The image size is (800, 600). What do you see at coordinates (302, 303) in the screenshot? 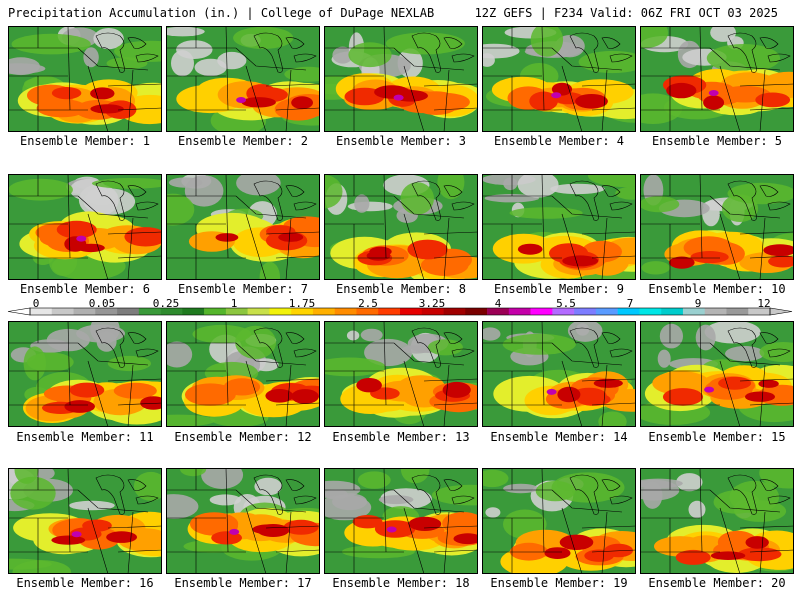
I see `colorbar-tick-label: 1.75` at bounding box center [302, 303].